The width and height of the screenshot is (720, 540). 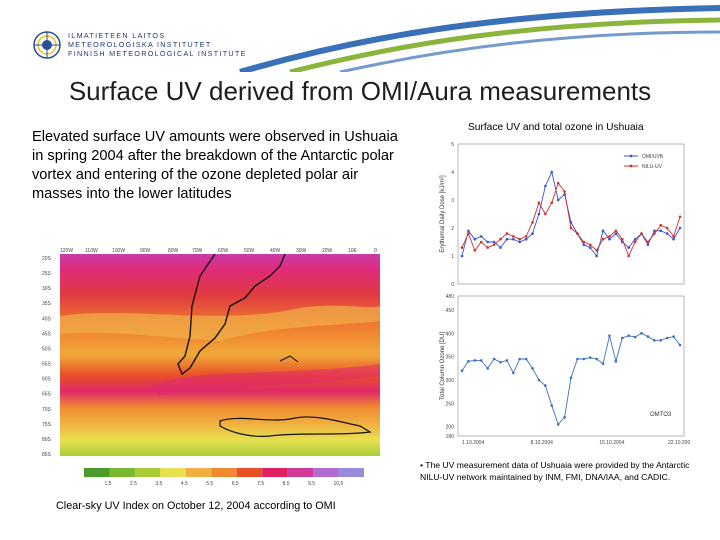 I want to click on map-lat-label: 60S, so click(x=47, y=380).